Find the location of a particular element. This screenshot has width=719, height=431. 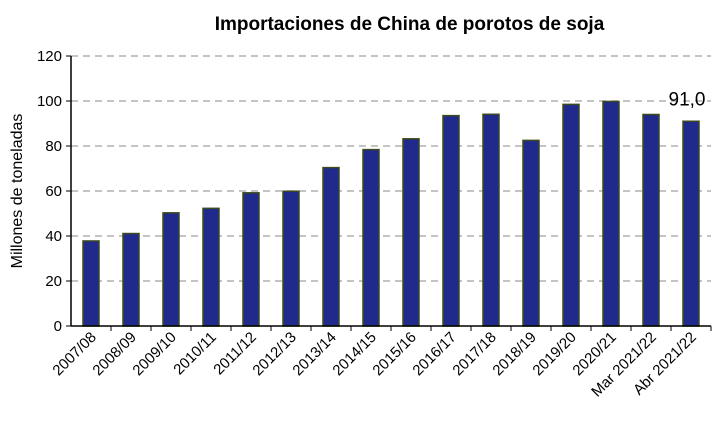

label-layer: 91,0 is located at coordinates (687, 99).